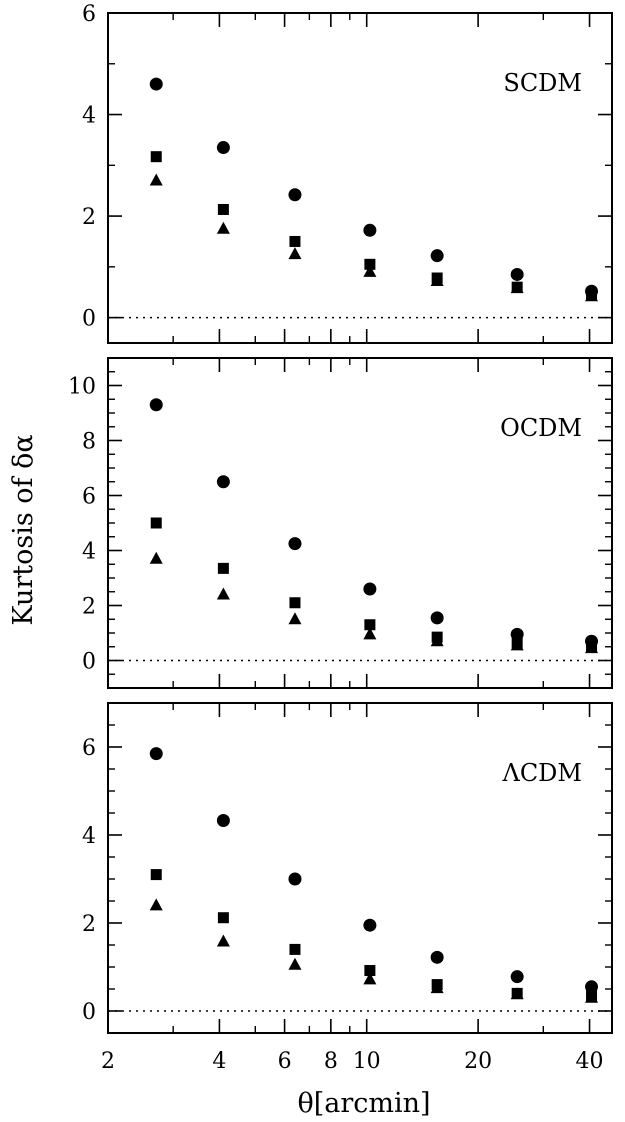 The width and height of the screenshot is (625, 1122). Describe the element at coordinates (367, 1061) in the screenshot. I see `x-tick-label: 10` at that location.